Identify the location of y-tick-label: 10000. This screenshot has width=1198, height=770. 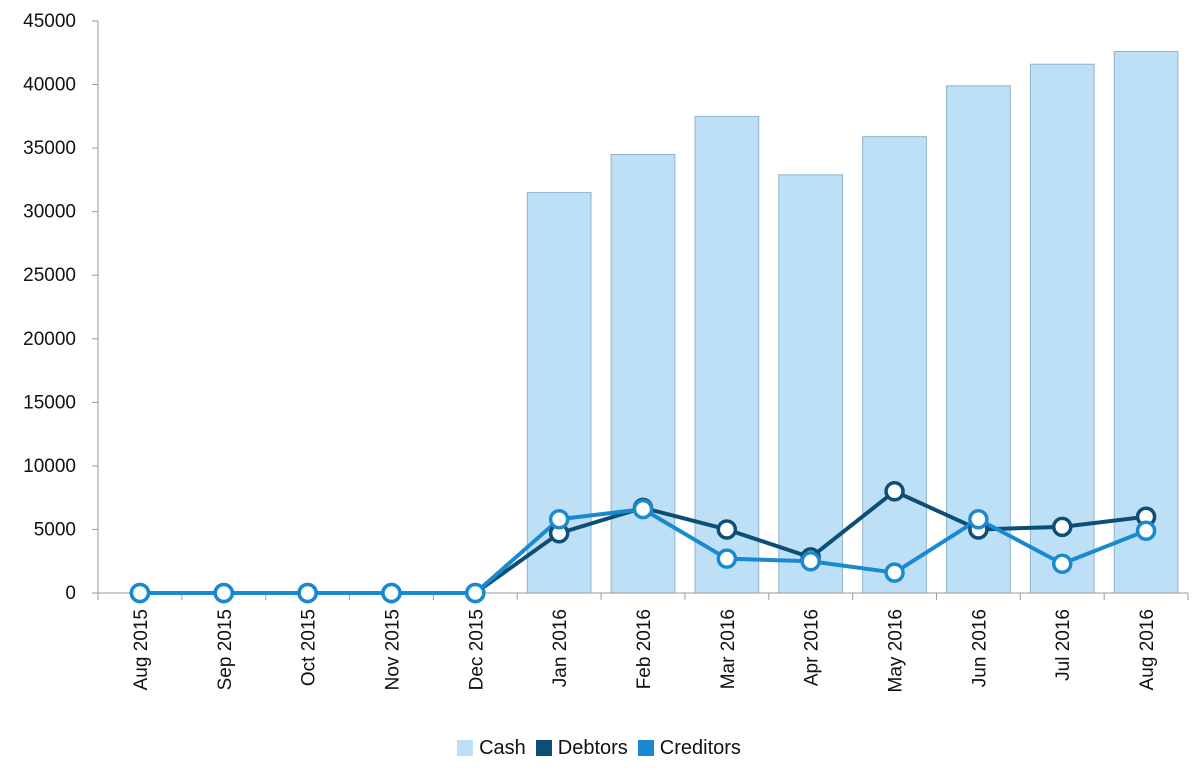
(49, 466).